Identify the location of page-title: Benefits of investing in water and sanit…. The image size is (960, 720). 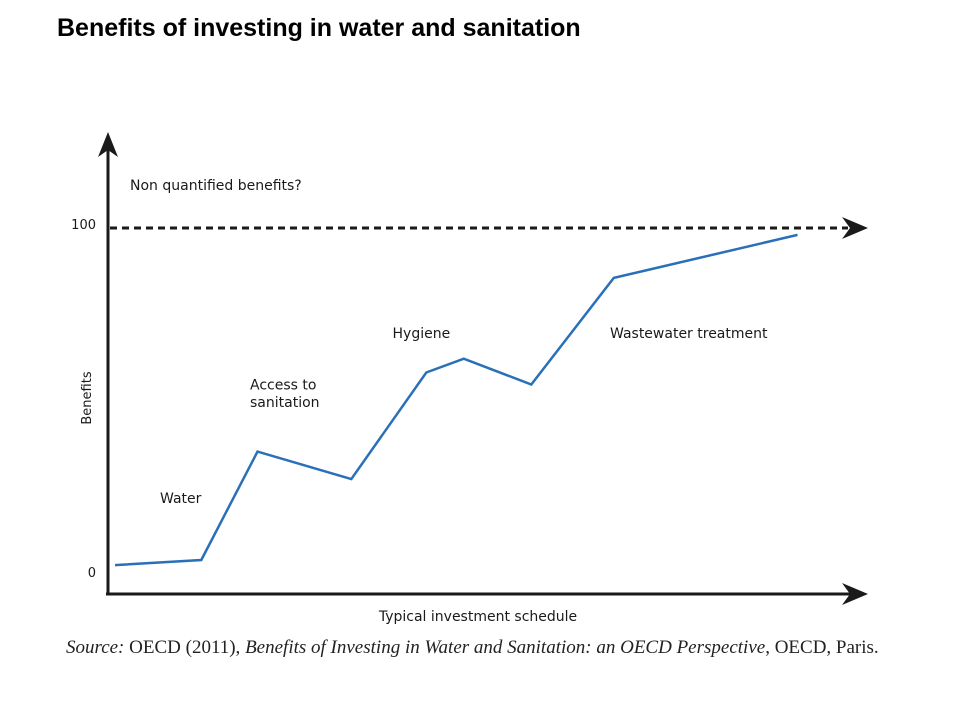
(319, 28).